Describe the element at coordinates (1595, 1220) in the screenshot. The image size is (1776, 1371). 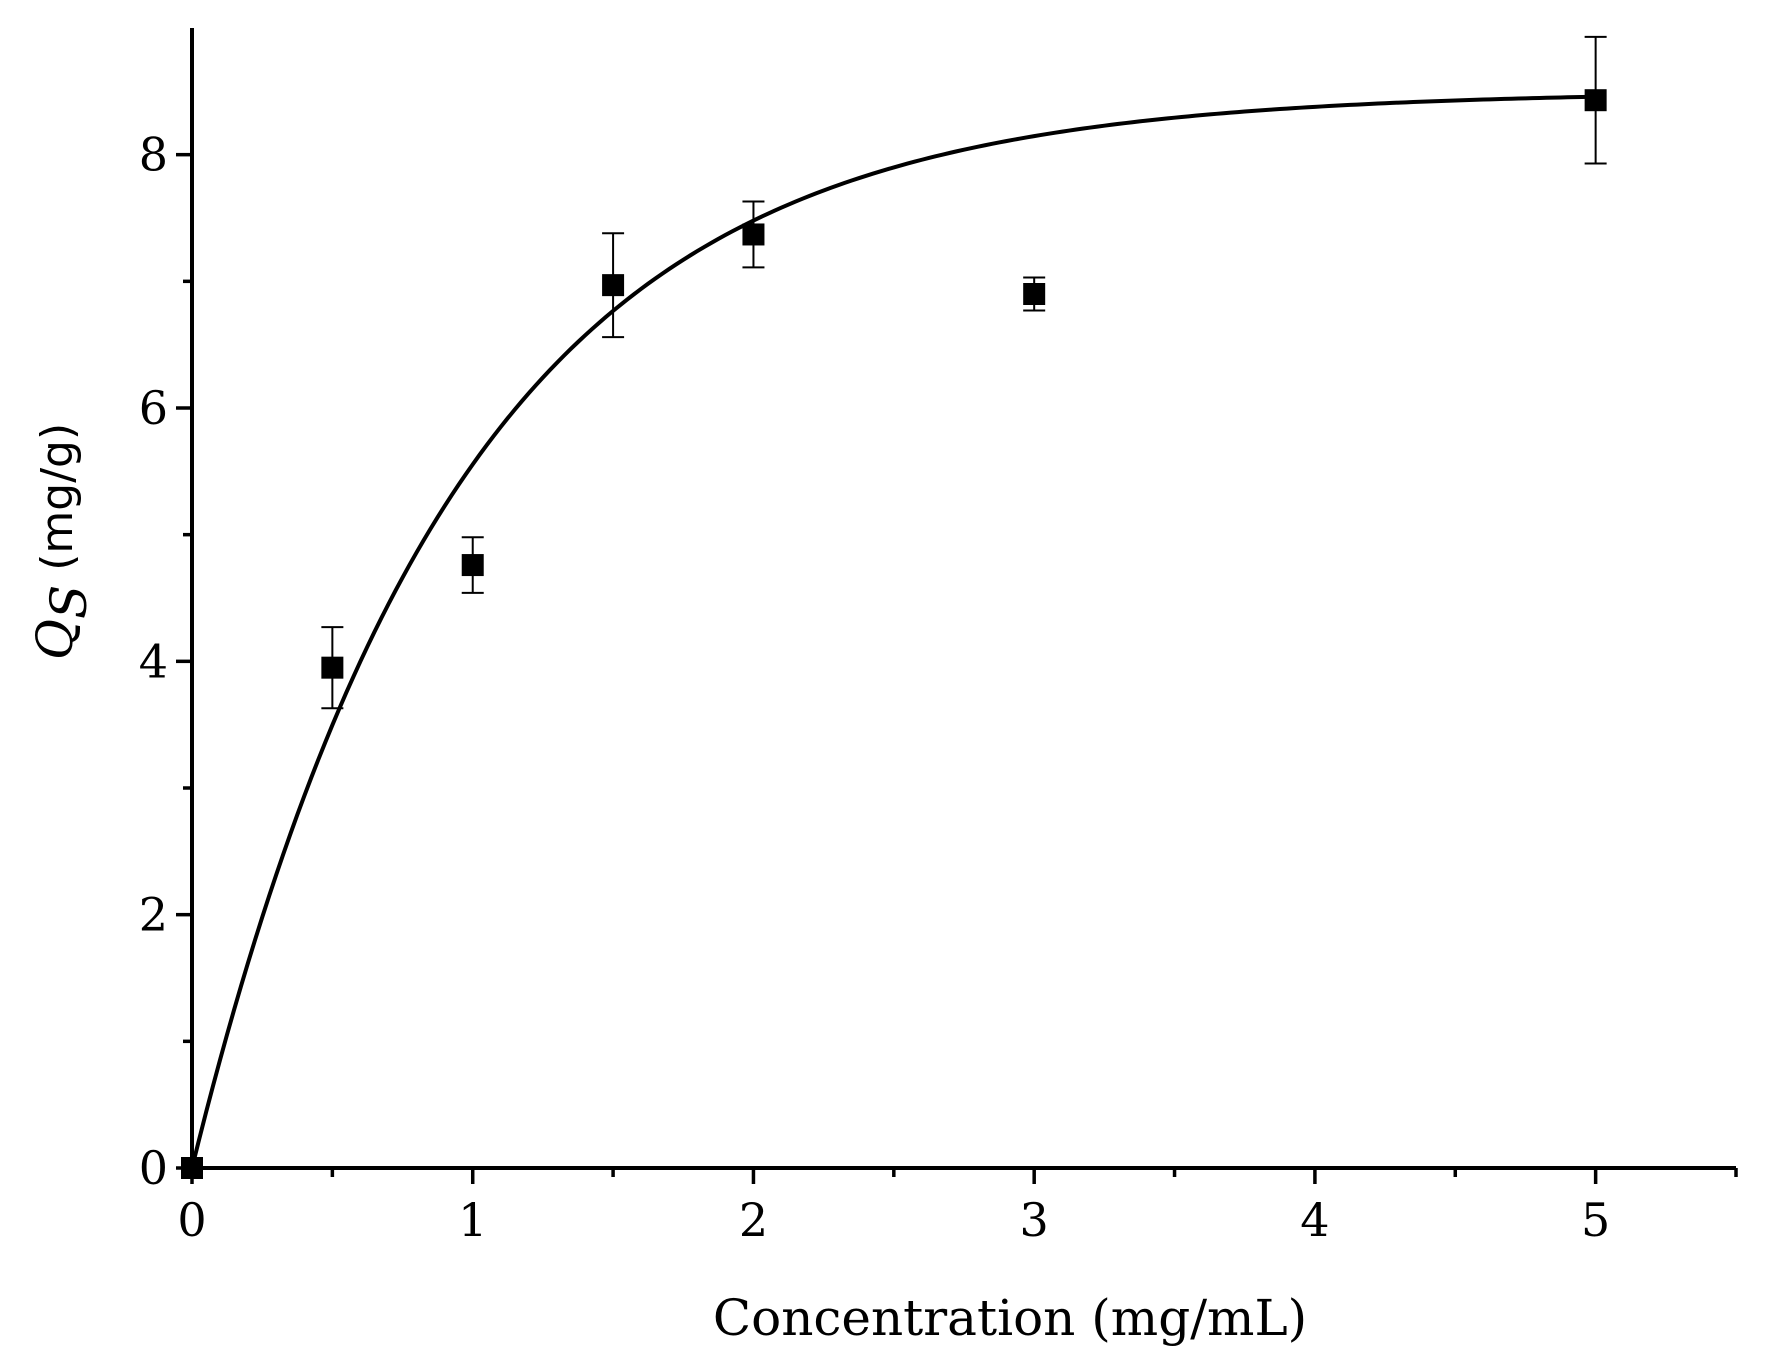
I see `x-tick-label: 5` at that location.